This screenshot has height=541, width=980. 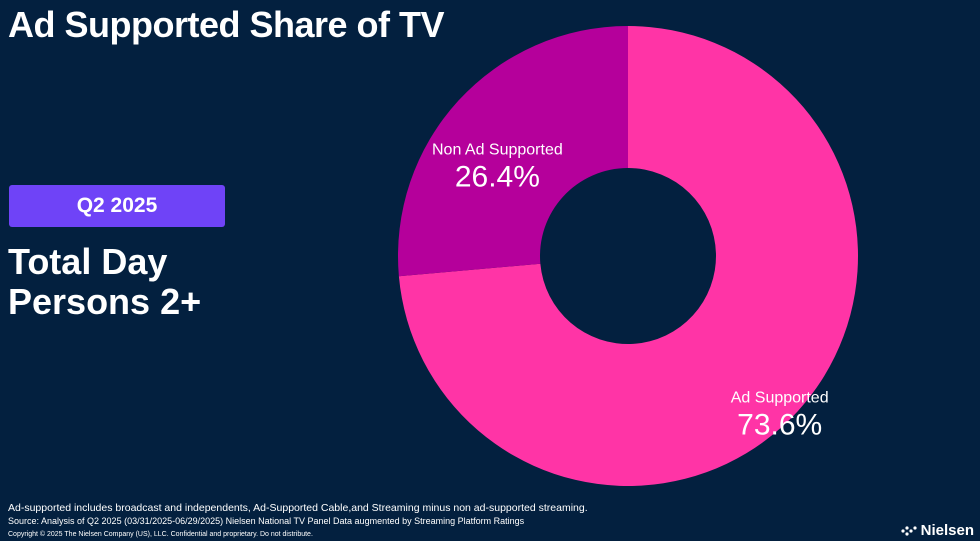 I want to click on period-badge: Q2 2025, so click(x=117, y=206).